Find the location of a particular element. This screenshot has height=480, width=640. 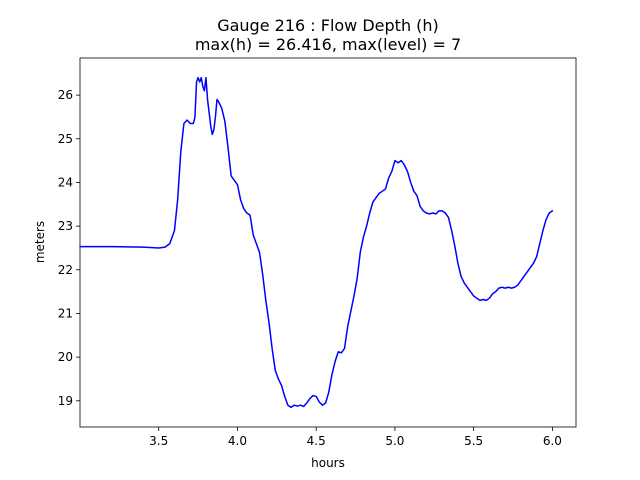

y-axis-label: meters is located at coordinates (40, 242).